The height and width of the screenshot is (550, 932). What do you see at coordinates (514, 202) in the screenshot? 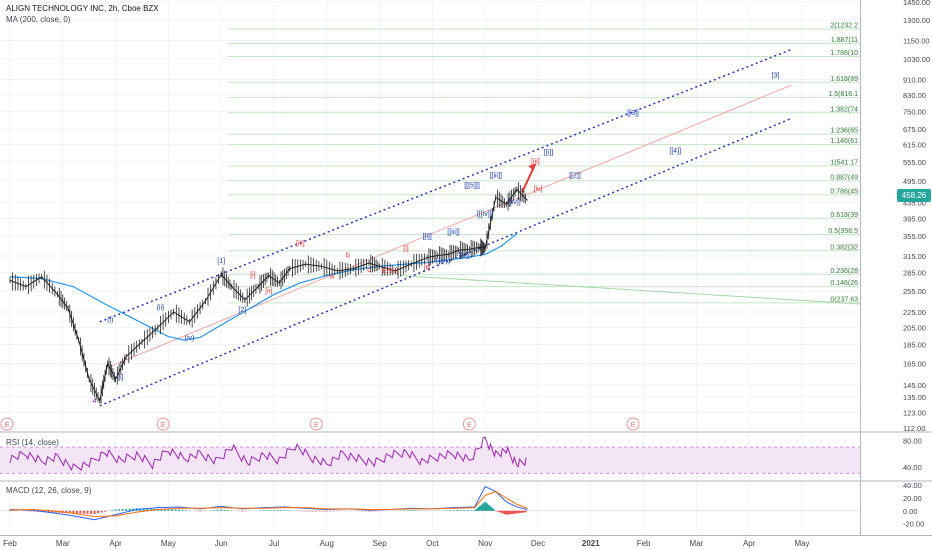
I see `wave-label: [[iv]]` at bounding box center [514, 202].